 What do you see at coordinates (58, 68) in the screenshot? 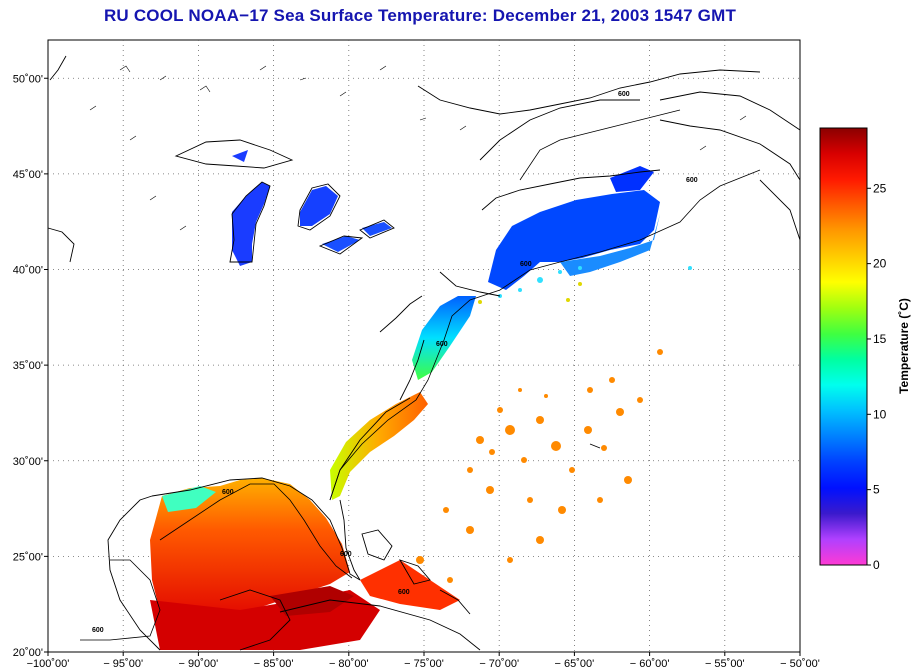
I see `coast-north-shore` at bounding box center [58, 68].